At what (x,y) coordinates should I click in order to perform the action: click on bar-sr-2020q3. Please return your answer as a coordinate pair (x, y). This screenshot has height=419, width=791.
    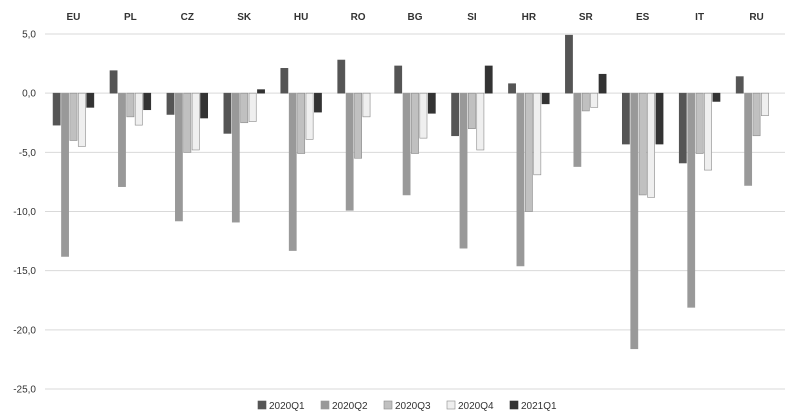
    Looking at the image, I should click on (585, 102).